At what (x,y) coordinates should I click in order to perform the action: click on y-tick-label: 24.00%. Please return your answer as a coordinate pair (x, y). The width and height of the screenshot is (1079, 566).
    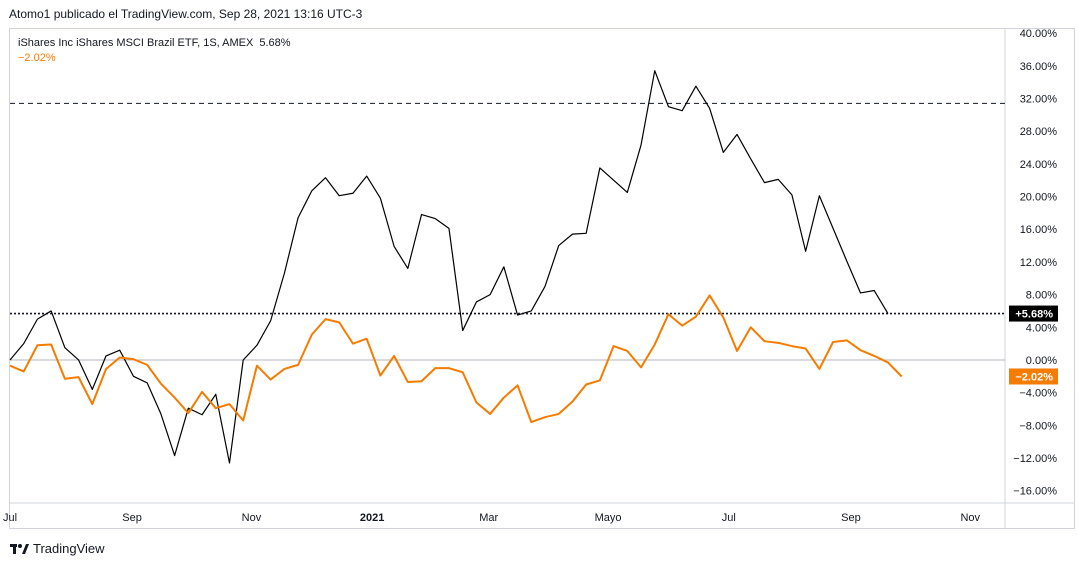
    Looking at the image, I should click on (1039, 165).